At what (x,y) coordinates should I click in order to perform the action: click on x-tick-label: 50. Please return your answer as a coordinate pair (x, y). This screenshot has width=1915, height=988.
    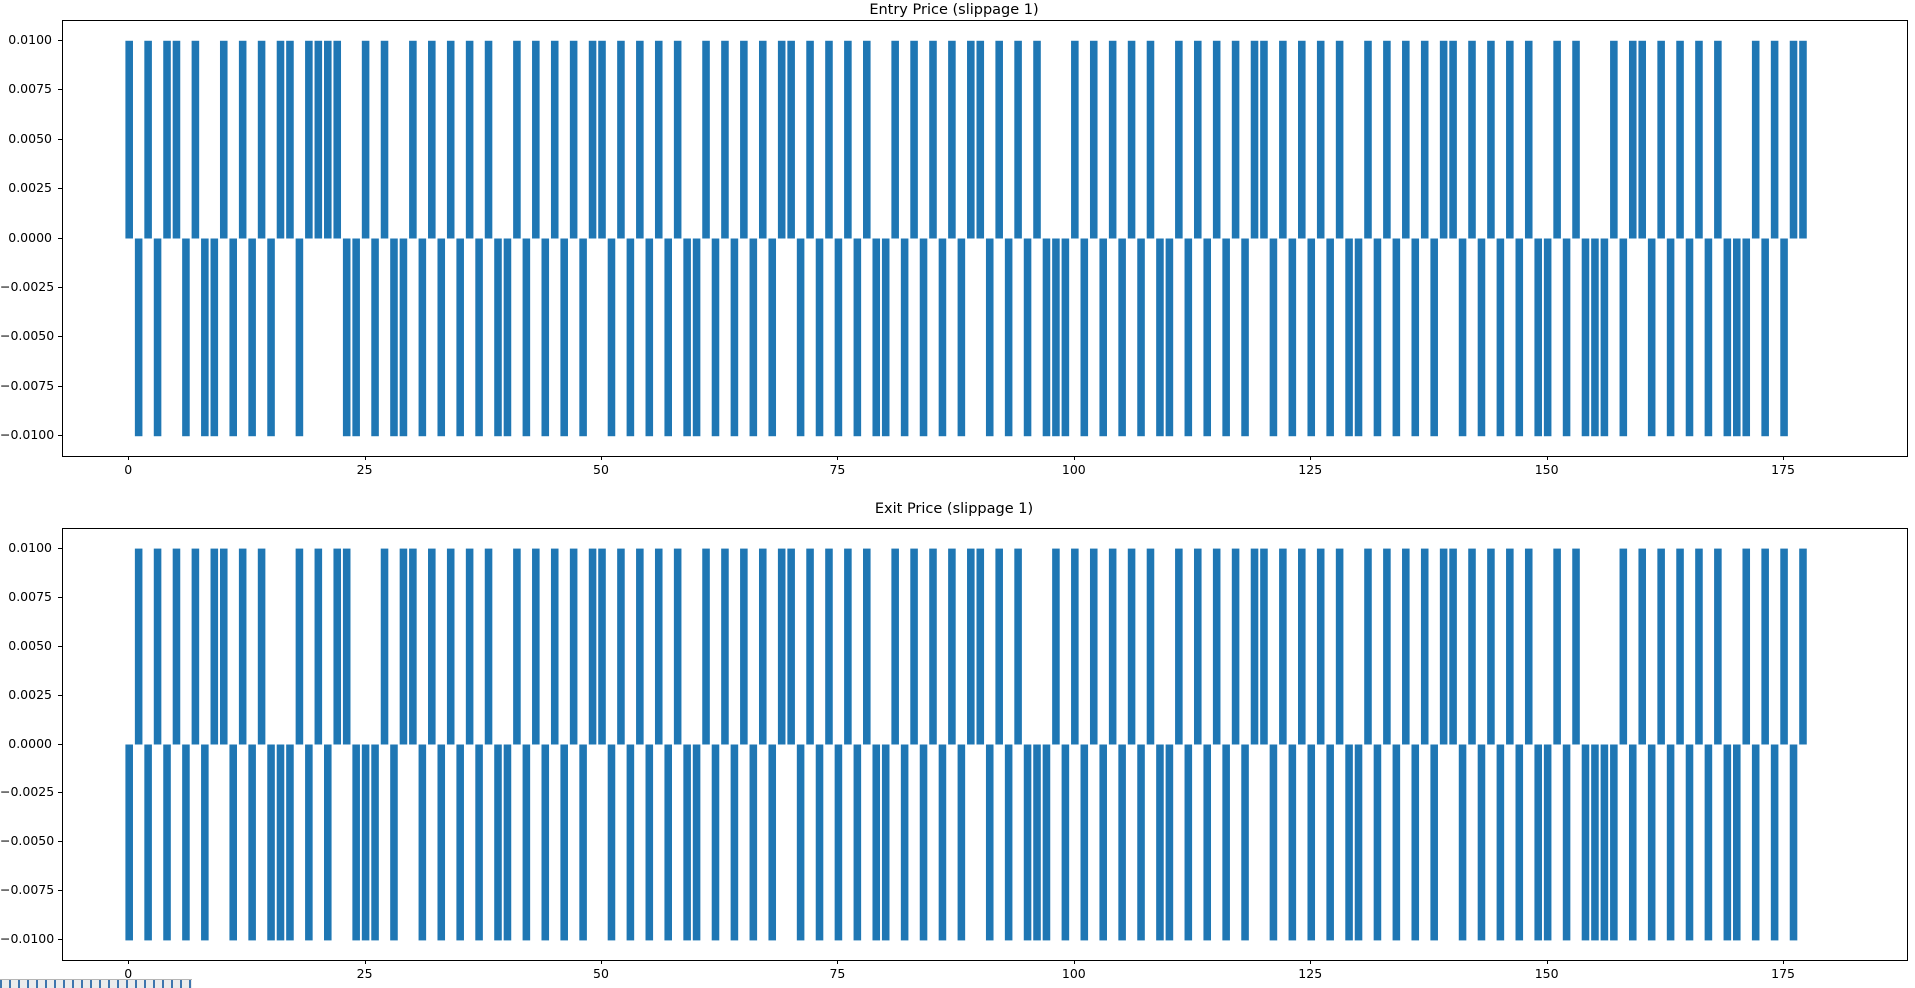
    Looking at the image, I should click on (601, 469).